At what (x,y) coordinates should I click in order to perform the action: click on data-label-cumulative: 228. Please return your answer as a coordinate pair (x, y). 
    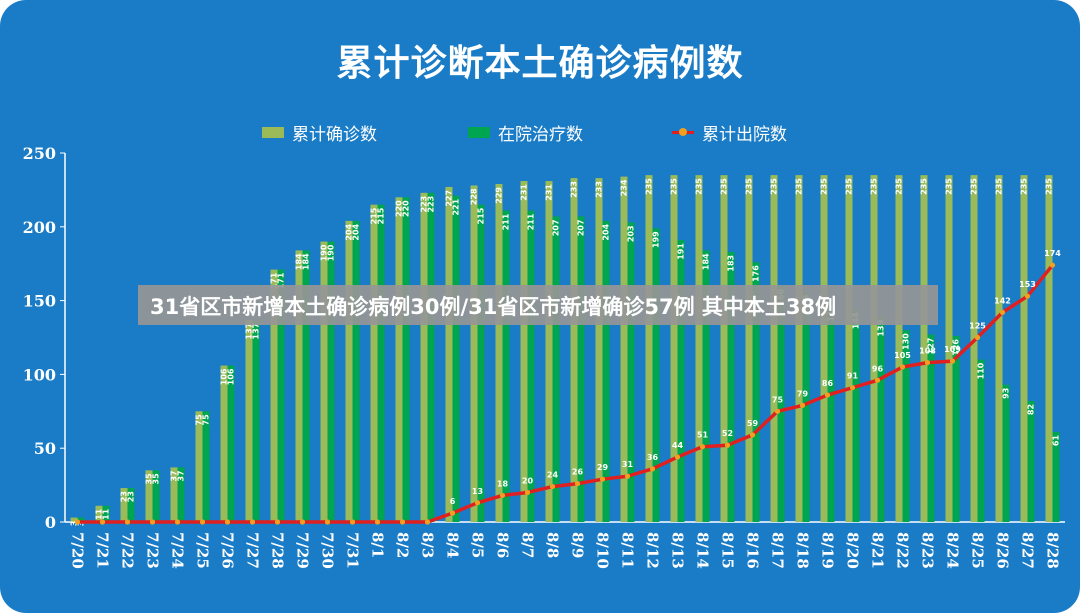
    Looking at the image, I should click on (474, 196).